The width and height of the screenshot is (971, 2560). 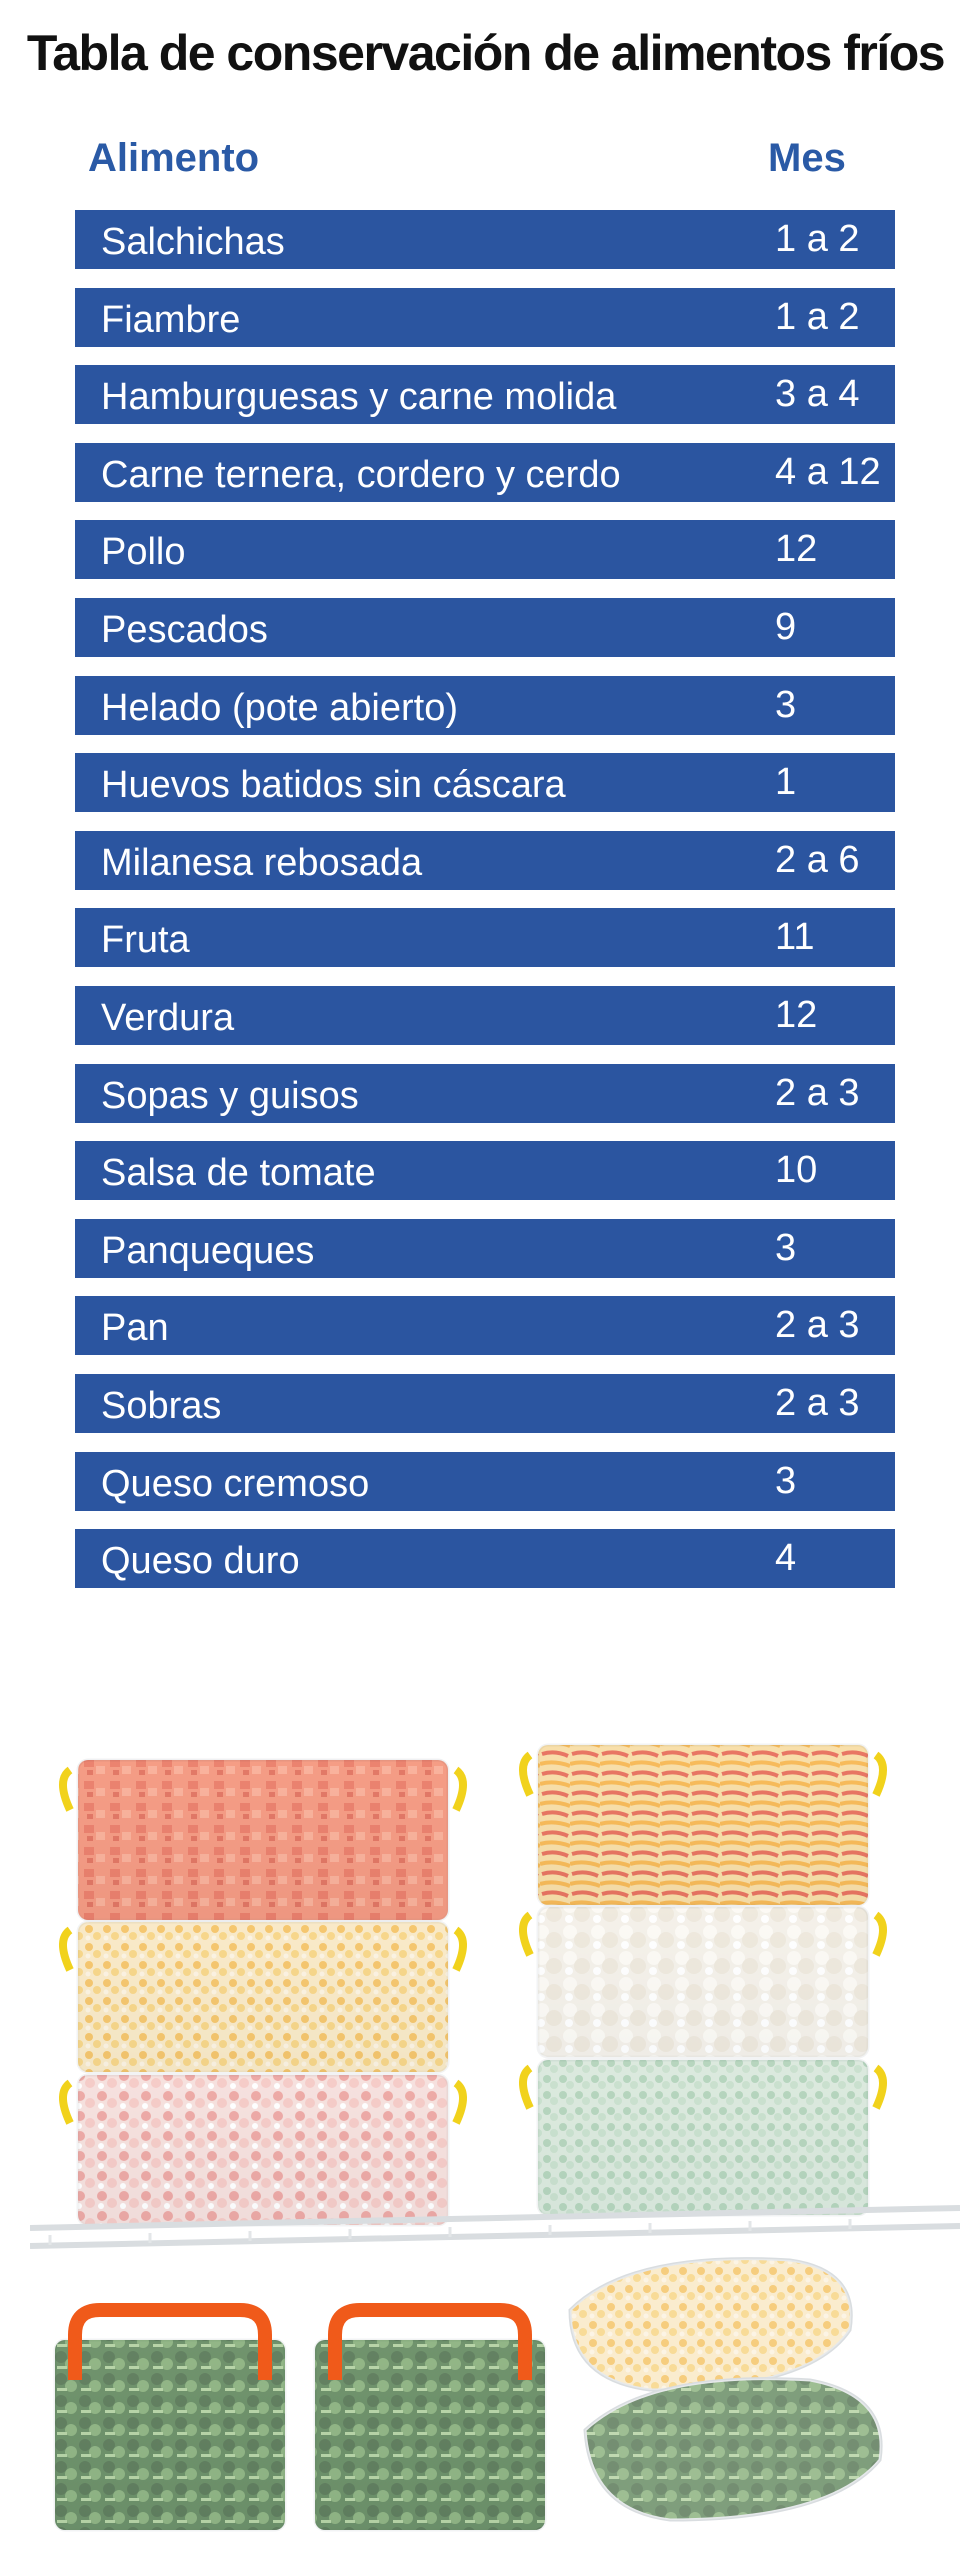 I want to click on table-row: Hamburguesas y carne molida 3 a 4, so click(x=485, y=395).